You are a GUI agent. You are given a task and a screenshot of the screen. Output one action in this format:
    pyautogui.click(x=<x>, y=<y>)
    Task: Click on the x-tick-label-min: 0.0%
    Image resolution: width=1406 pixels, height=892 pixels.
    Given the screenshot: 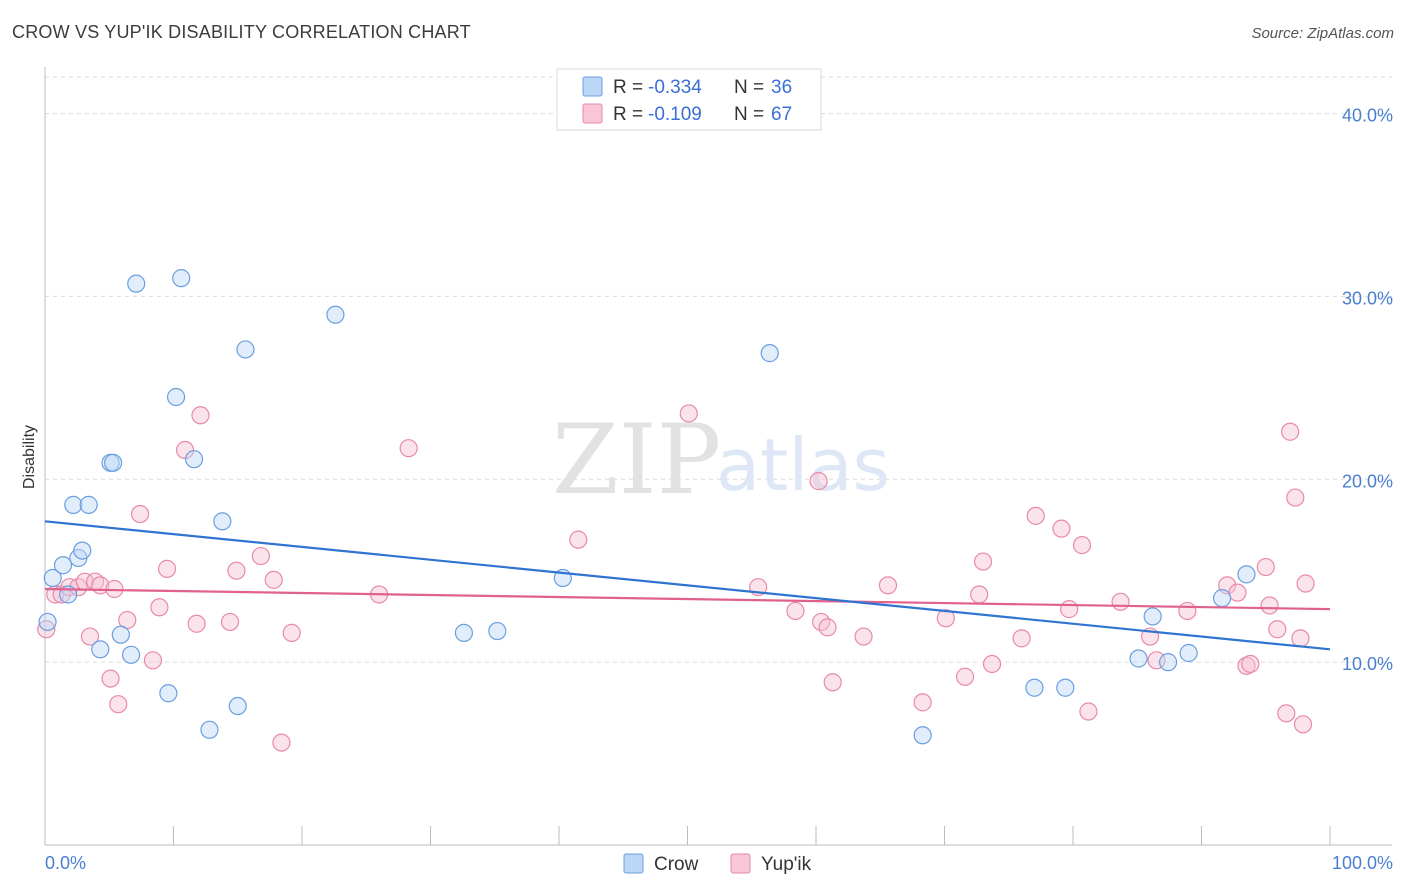 What is the action you would take?
    pyautogui.click(x=65, y=863)
    